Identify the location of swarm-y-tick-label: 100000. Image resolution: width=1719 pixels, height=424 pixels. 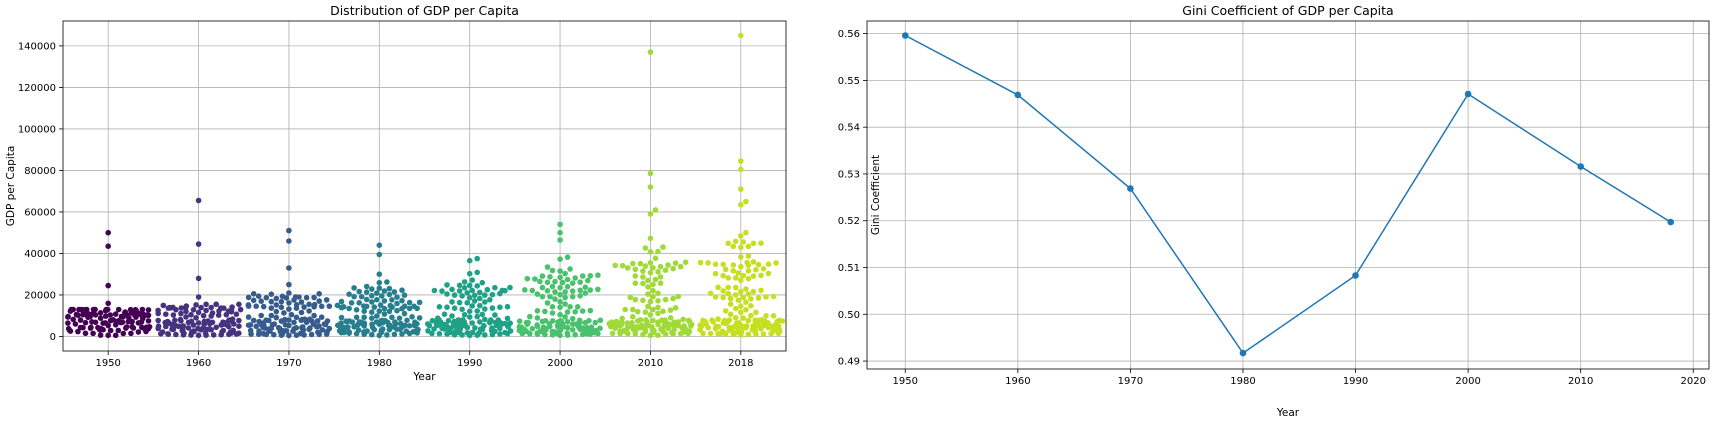
(37, 129).